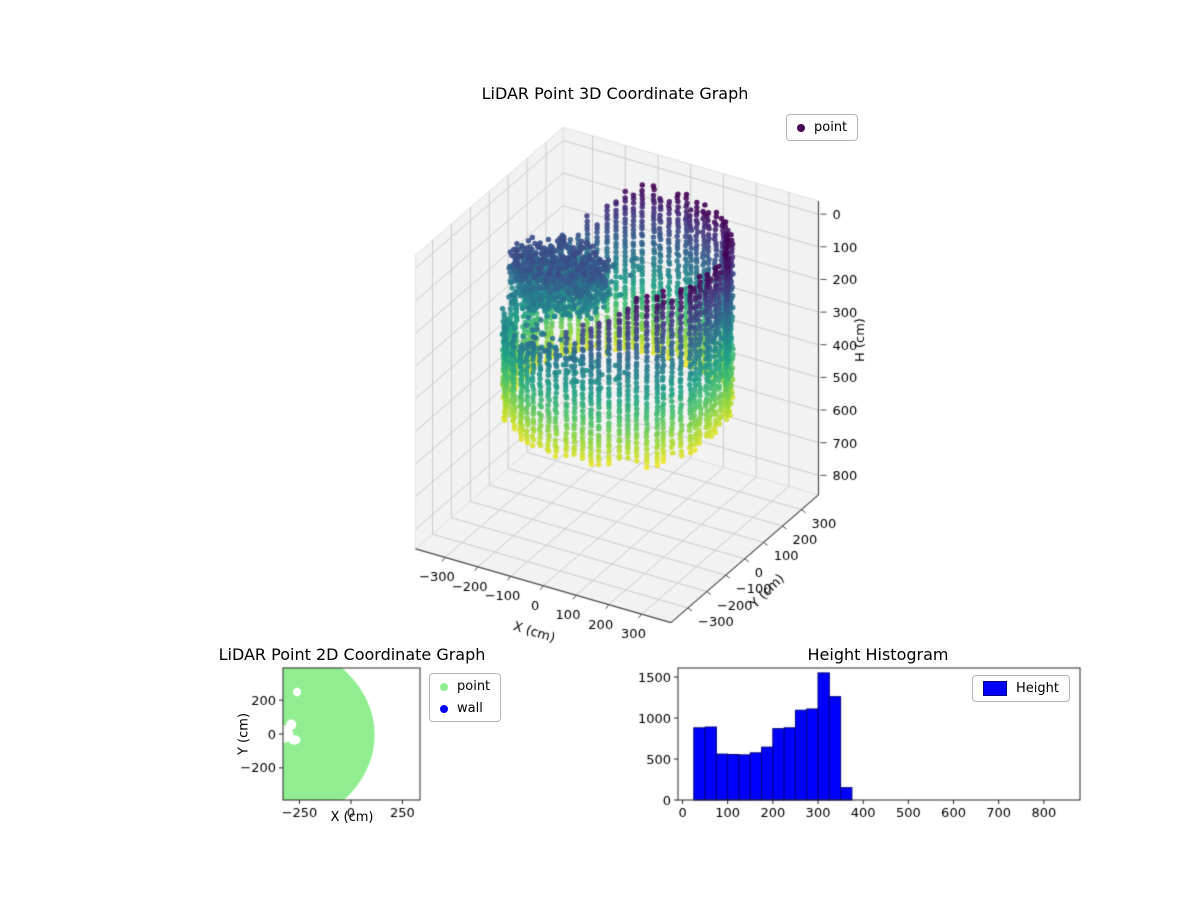 Image resolution: width=1200 pixels, height=900 pixels. I want to click on plot2d-legend: point wall, so click(465, 697).